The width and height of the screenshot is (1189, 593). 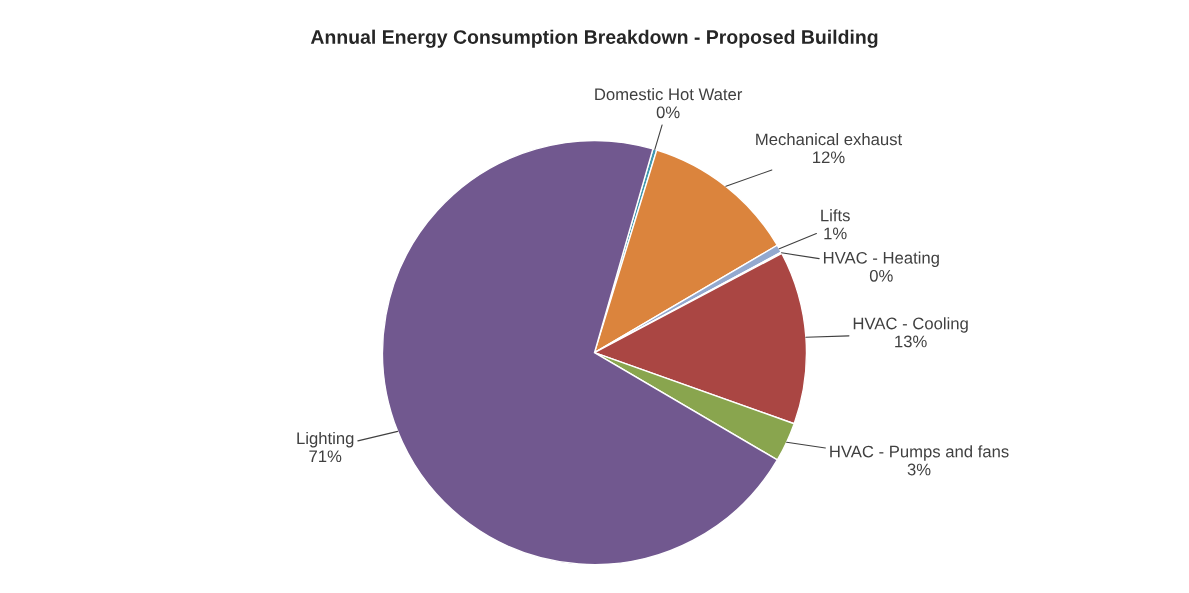 I want to click on data-label: 1%, so click(x=835, y=233).